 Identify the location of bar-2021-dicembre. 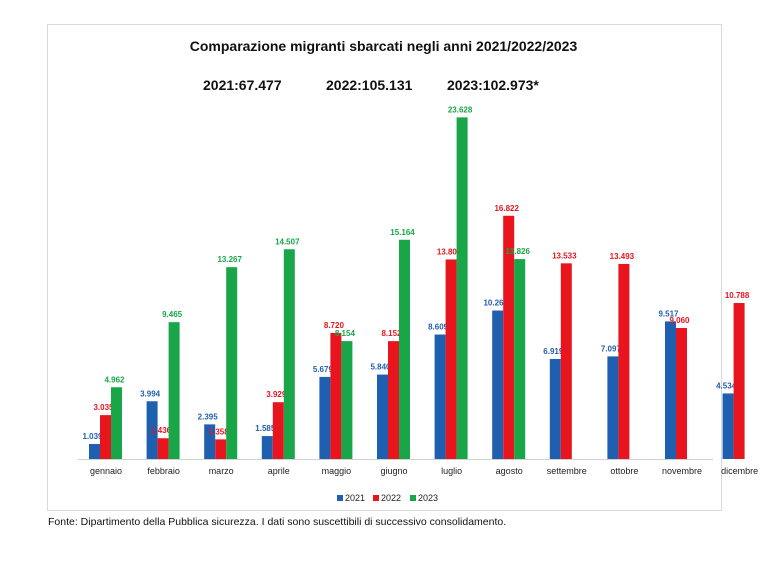
(728, 426).